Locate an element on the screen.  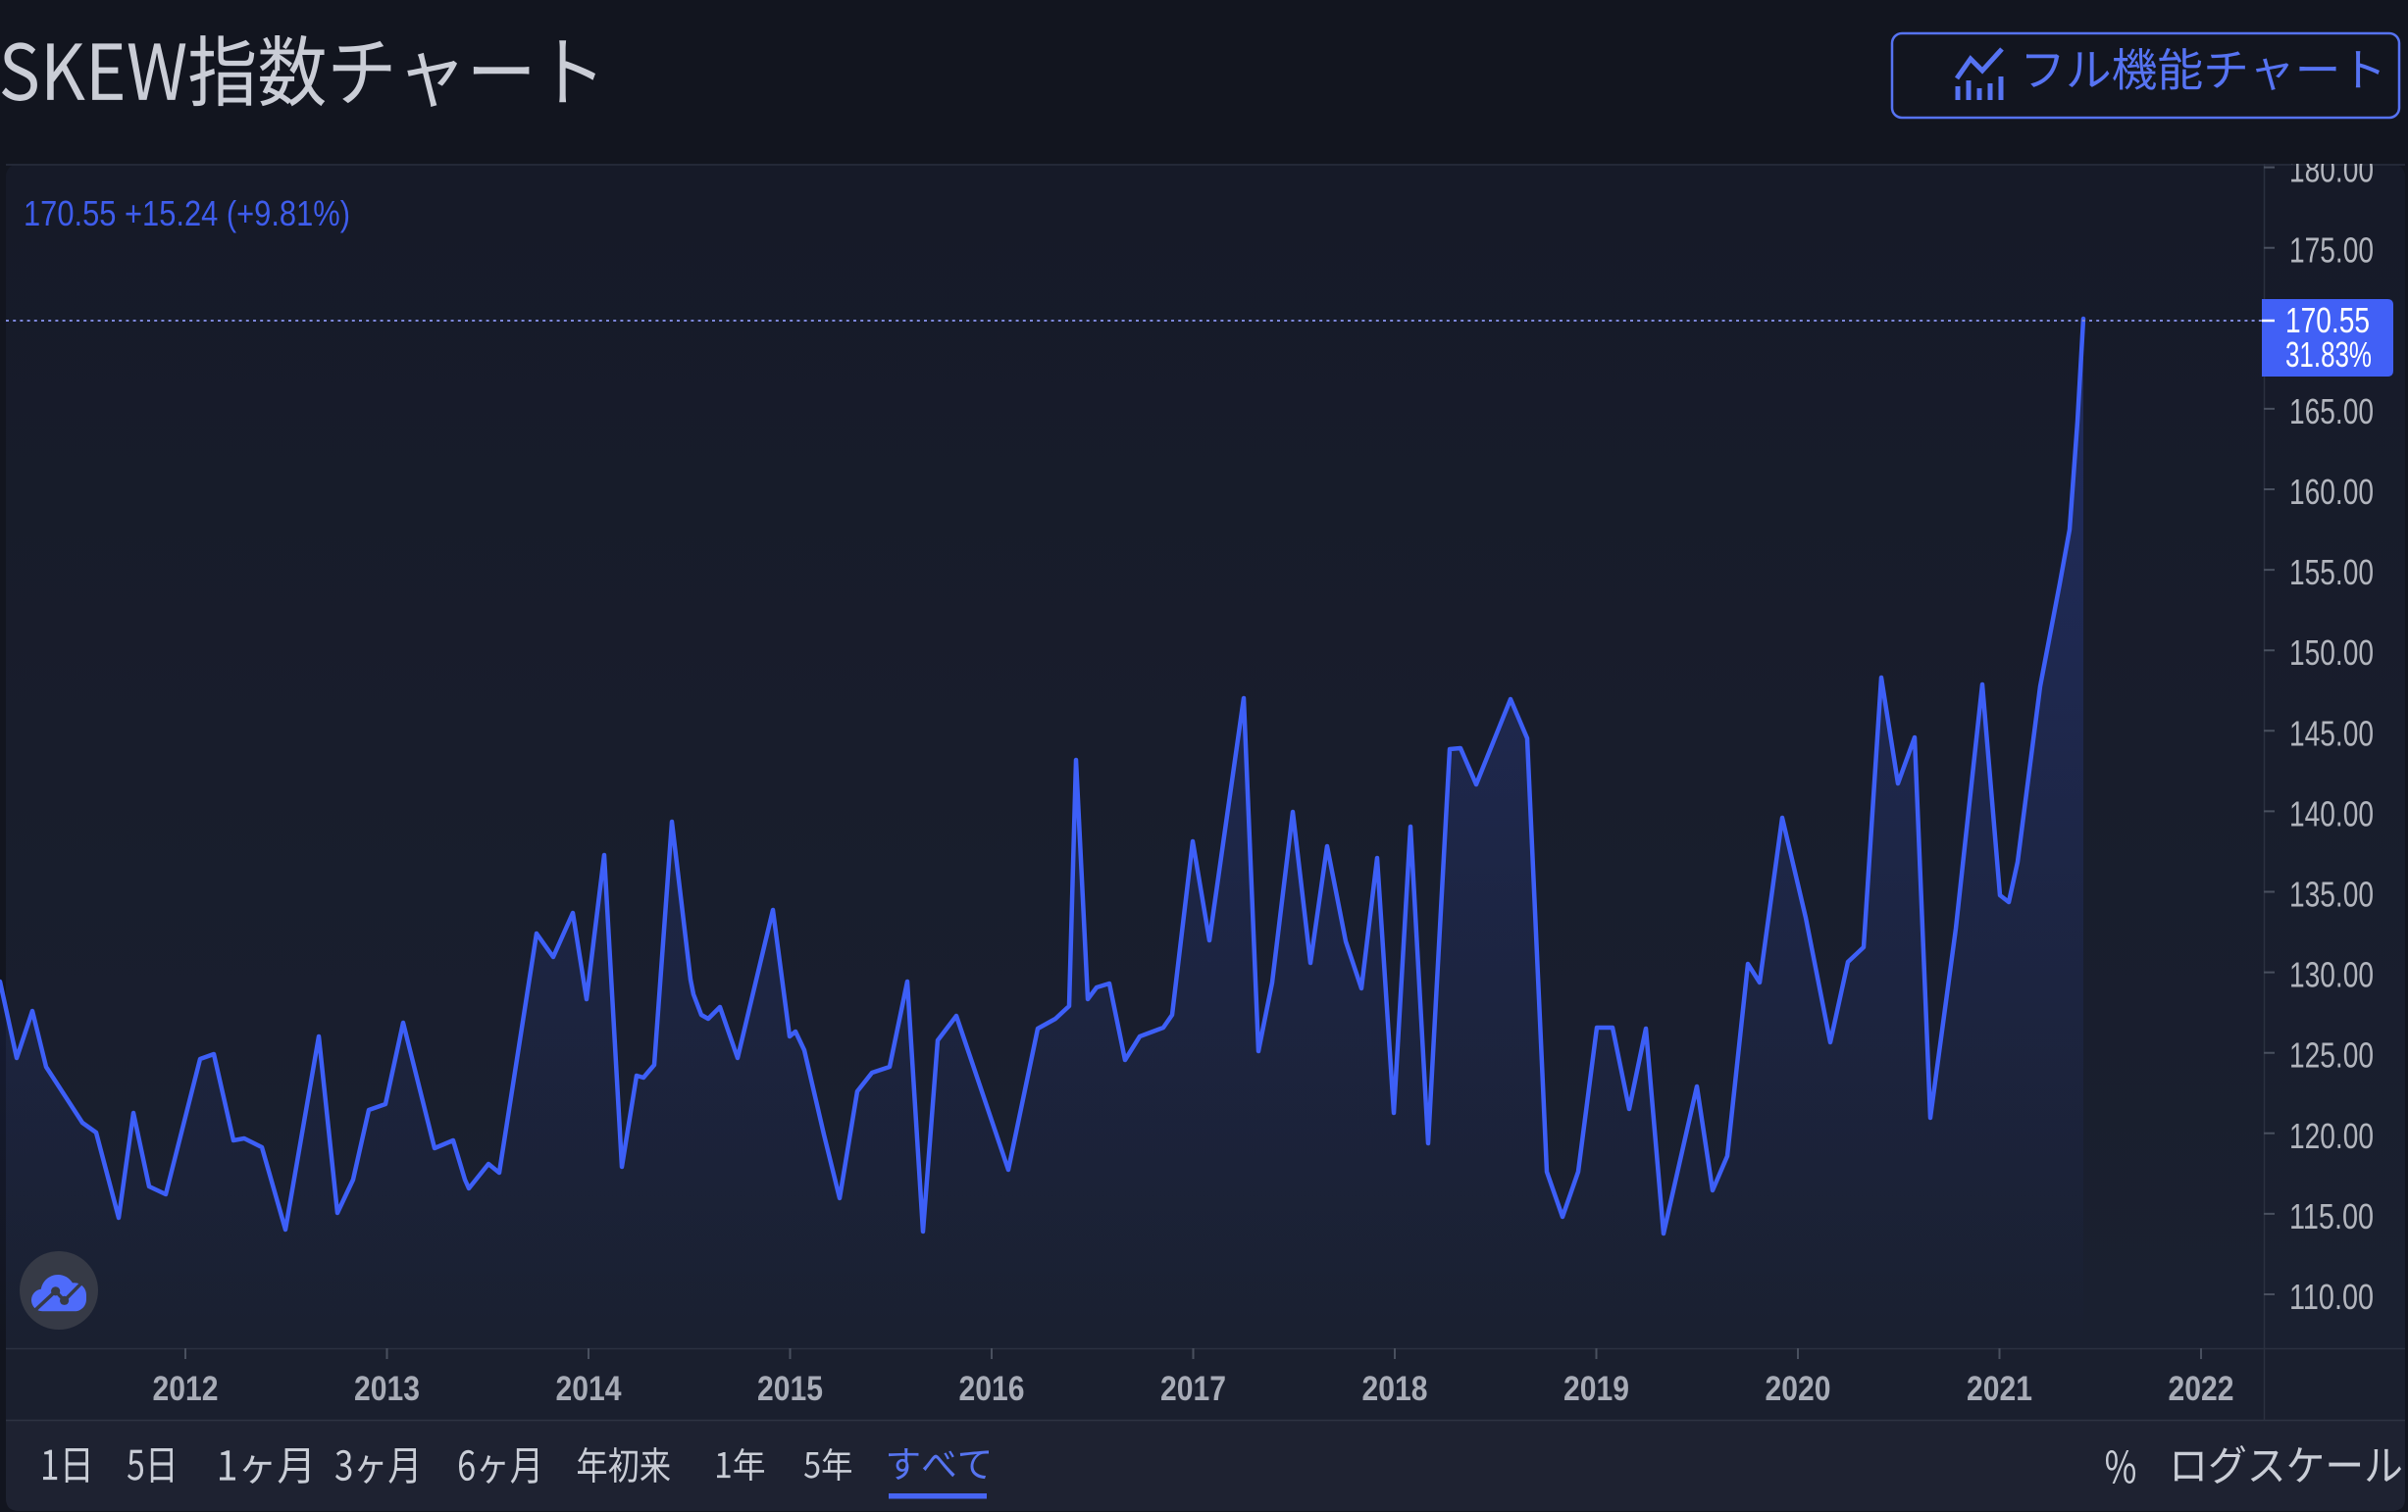
svg-text: 170.55 is located at coordinates (2328, 320).